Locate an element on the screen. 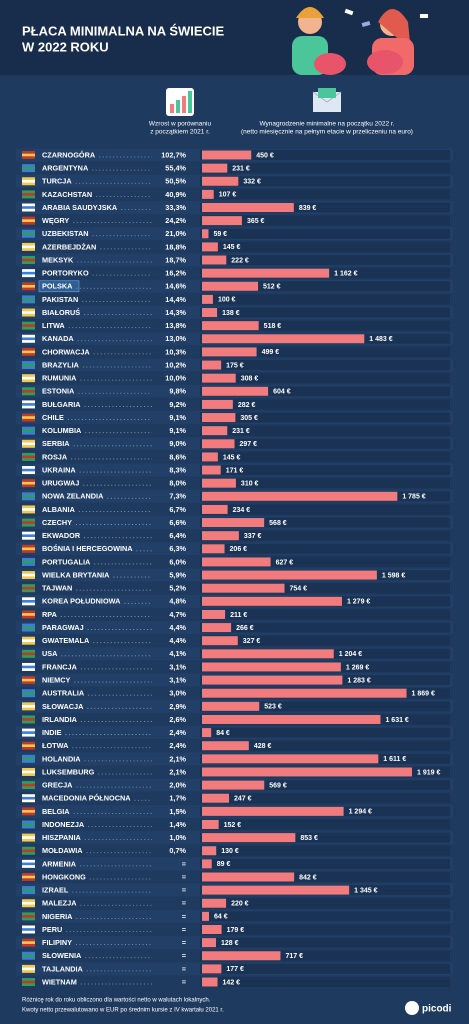 This screenshot has width=469, height=1024. country-name: AZERBEJDŻAN is located at coordinates (69, 246).